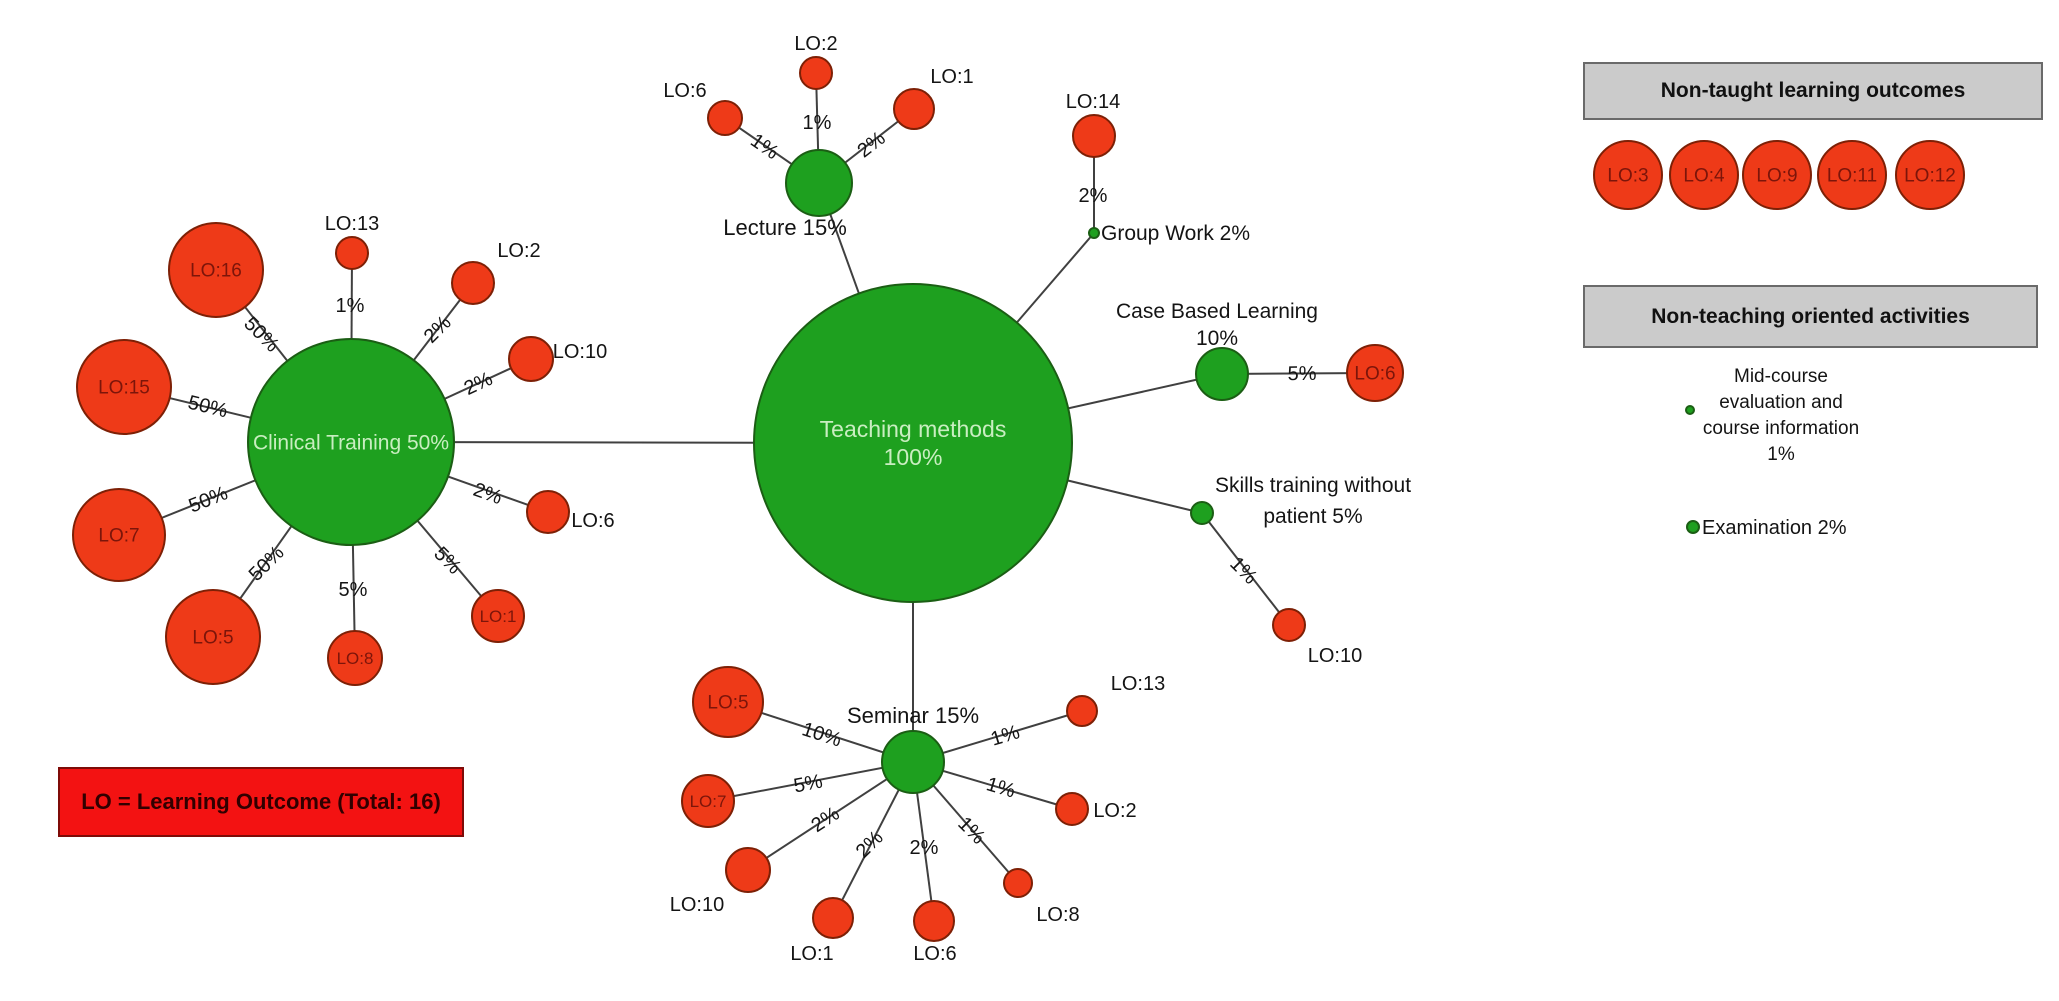  I want to click on tag-lecture: Lecture 15%, so click(785, 227).